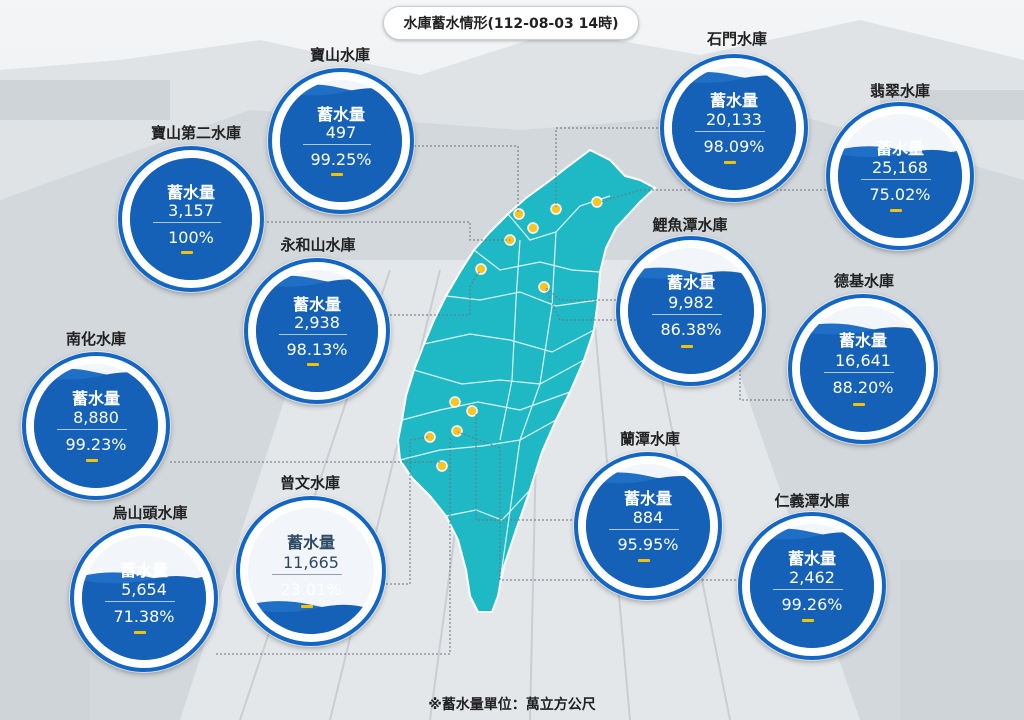 Image resolution: width=1024 pixels, height=720 pixels. I want to click on reservoir-name: 仁義潭水庫, so click(812, 501).